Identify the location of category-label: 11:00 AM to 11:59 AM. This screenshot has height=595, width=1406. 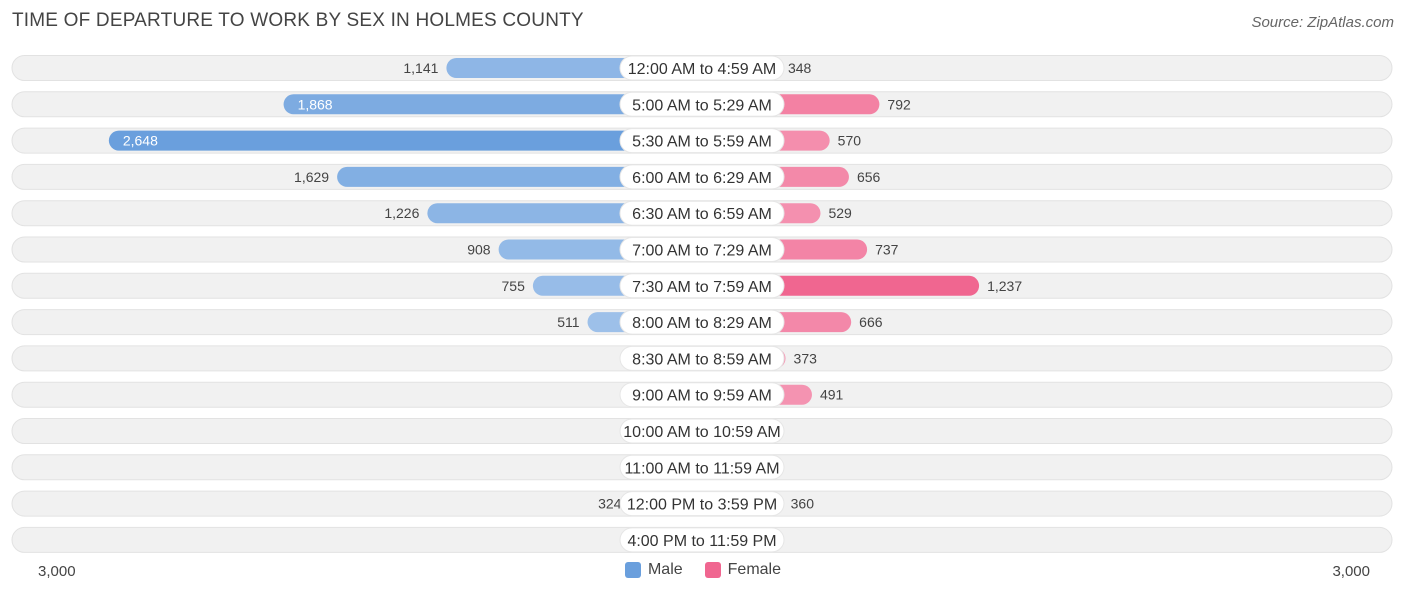
(701, 468).